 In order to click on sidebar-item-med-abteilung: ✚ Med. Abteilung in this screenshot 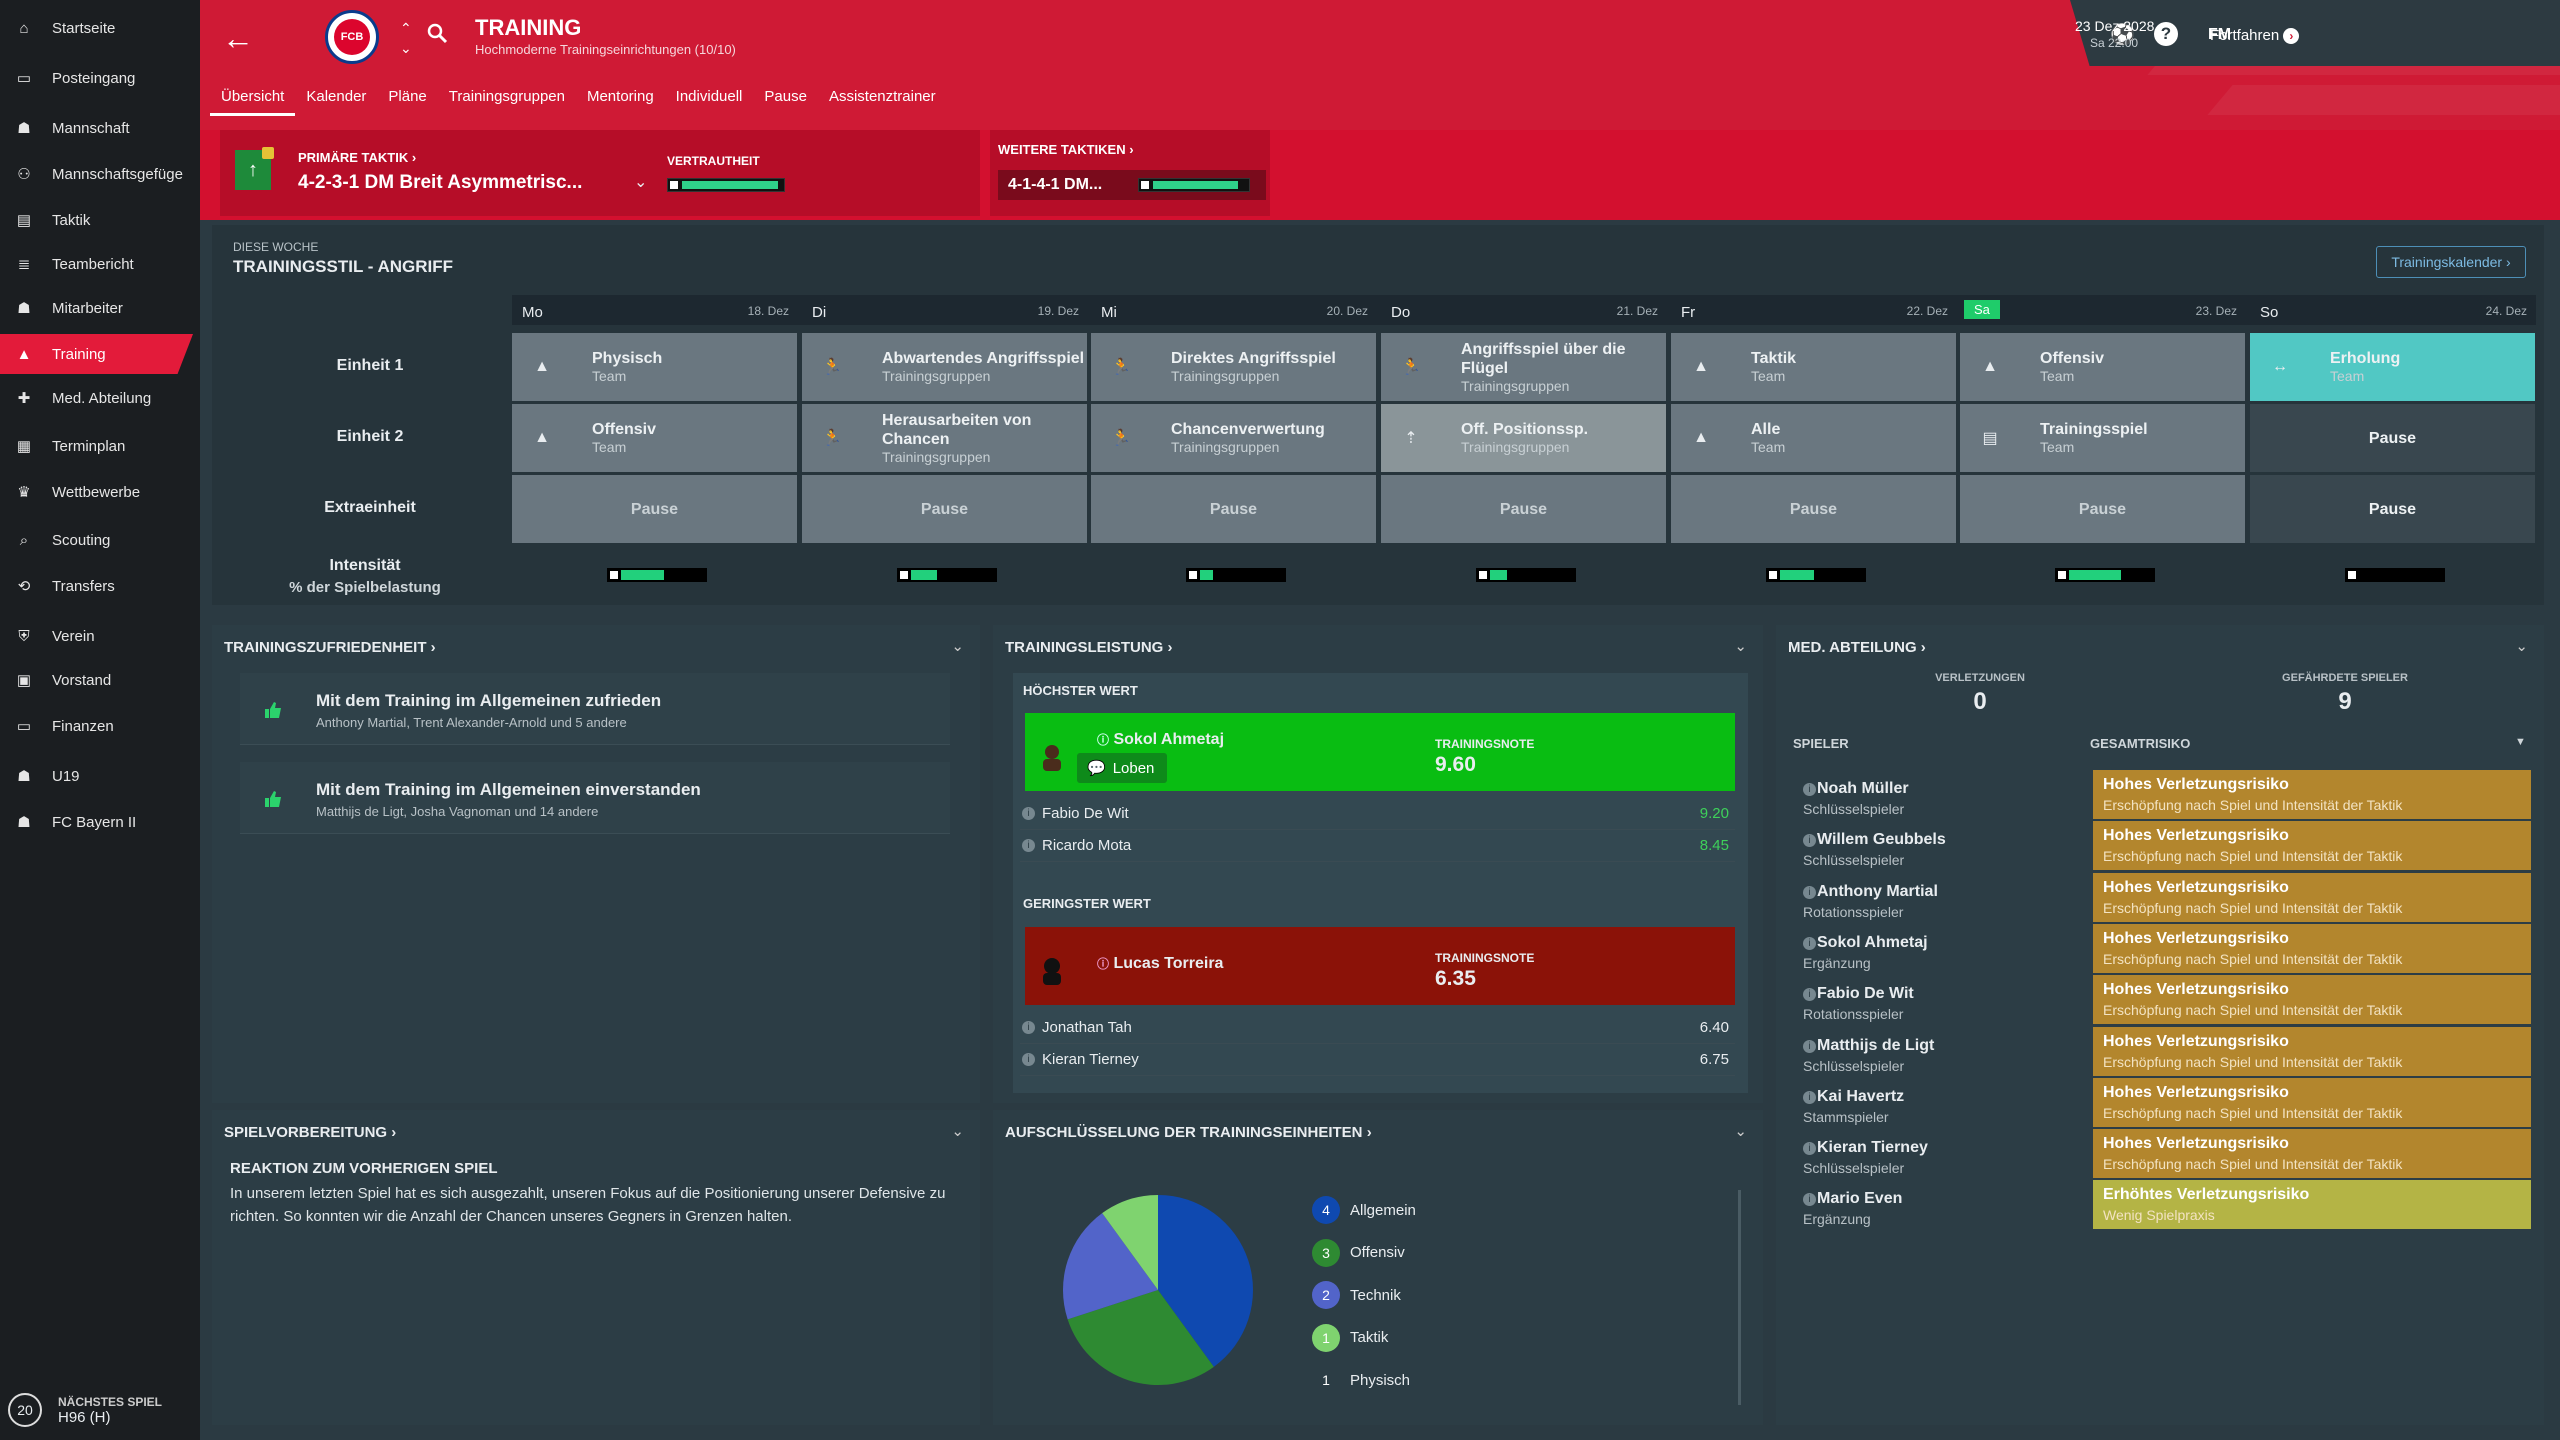, I will do `click(100, 398)`.